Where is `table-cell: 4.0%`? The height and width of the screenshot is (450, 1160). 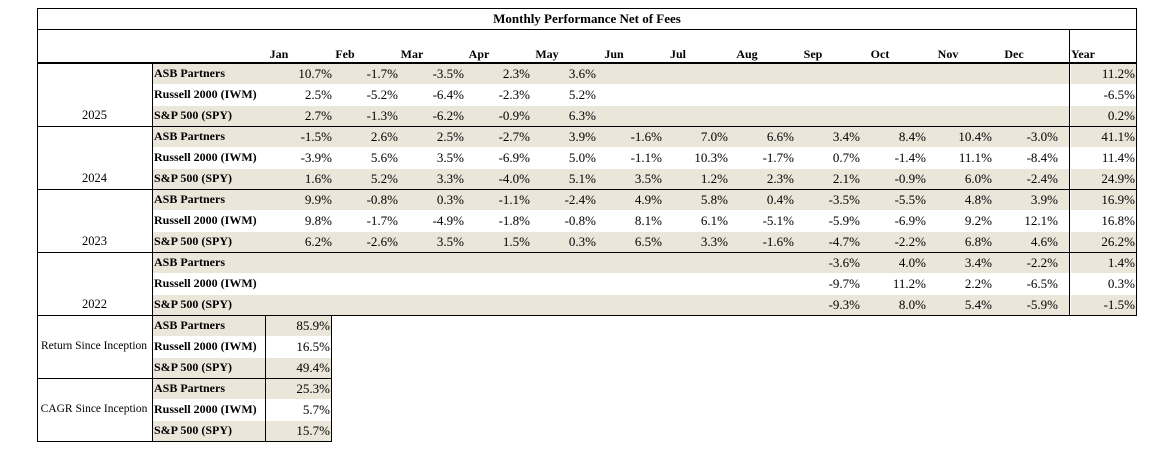
table-cell: 4.0% is located at coordinates (912, 262).